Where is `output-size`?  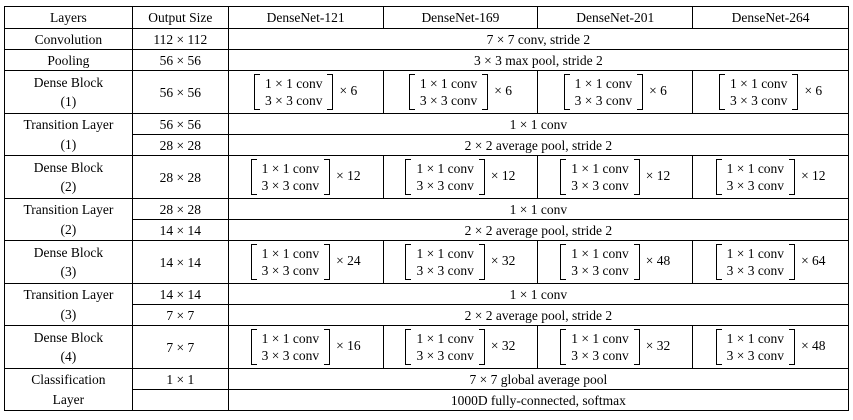
output-size is located at coordinates (180, 400).